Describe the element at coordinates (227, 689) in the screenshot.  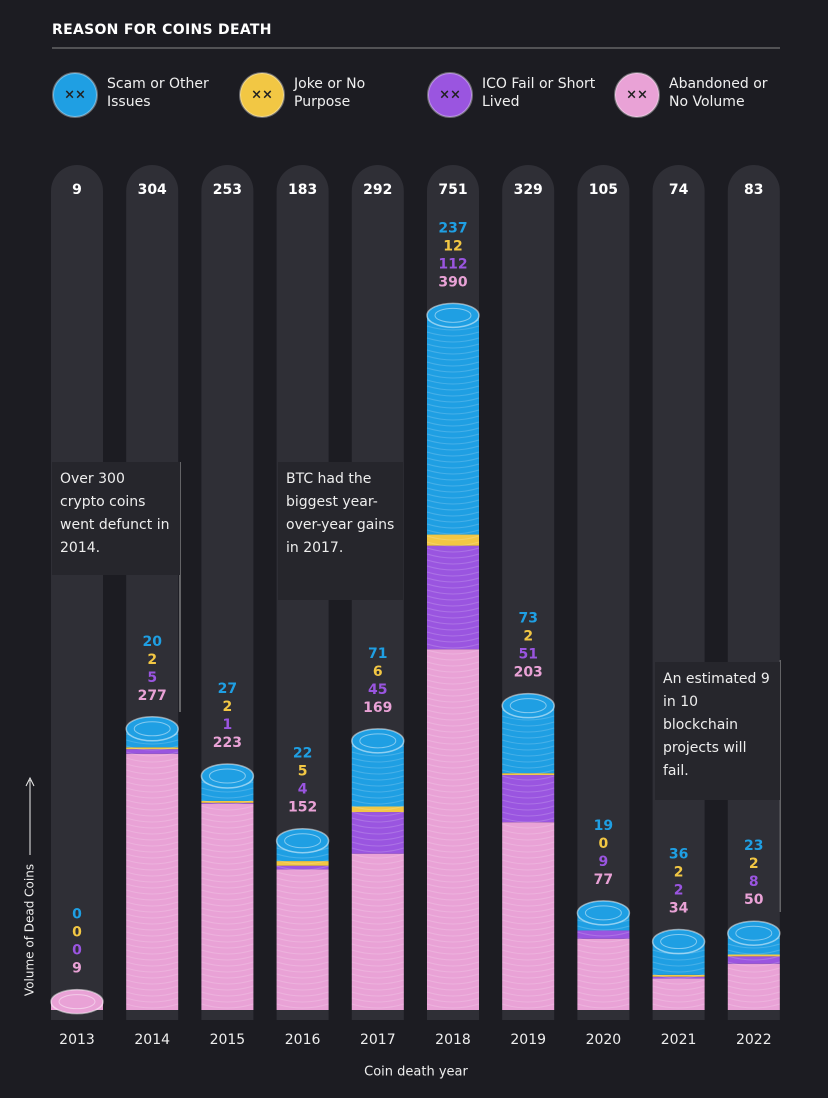
I see `value-label: 27` at that location.